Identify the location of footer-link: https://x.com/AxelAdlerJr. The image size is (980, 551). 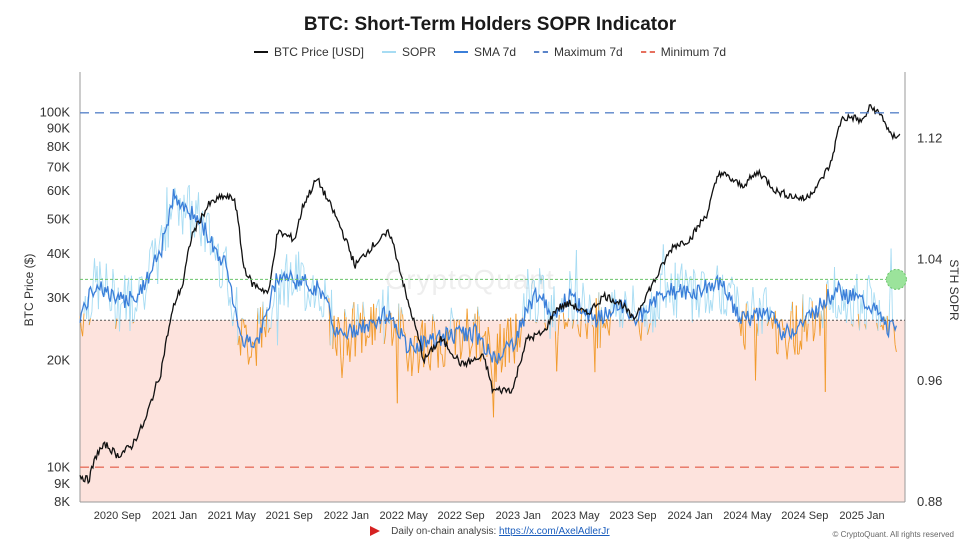
(554, 531).